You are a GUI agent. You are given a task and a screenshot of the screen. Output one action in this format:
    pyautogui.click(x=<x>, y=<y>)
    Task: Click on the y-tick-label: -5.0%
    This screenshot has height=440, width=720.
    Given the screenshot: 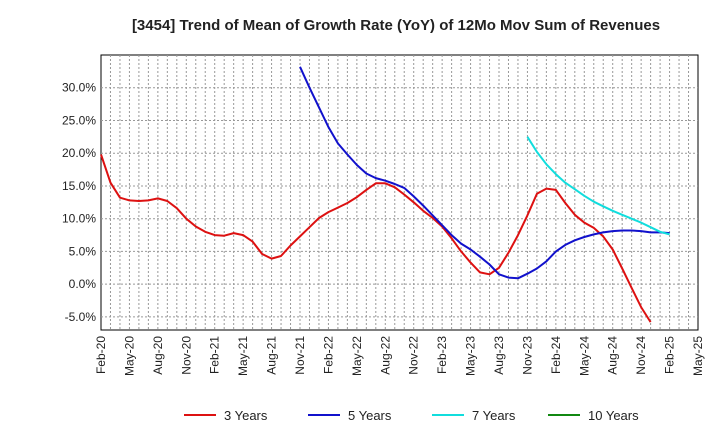 What is the action you would take?
    pyautogui.click(x=81, y=317)
    